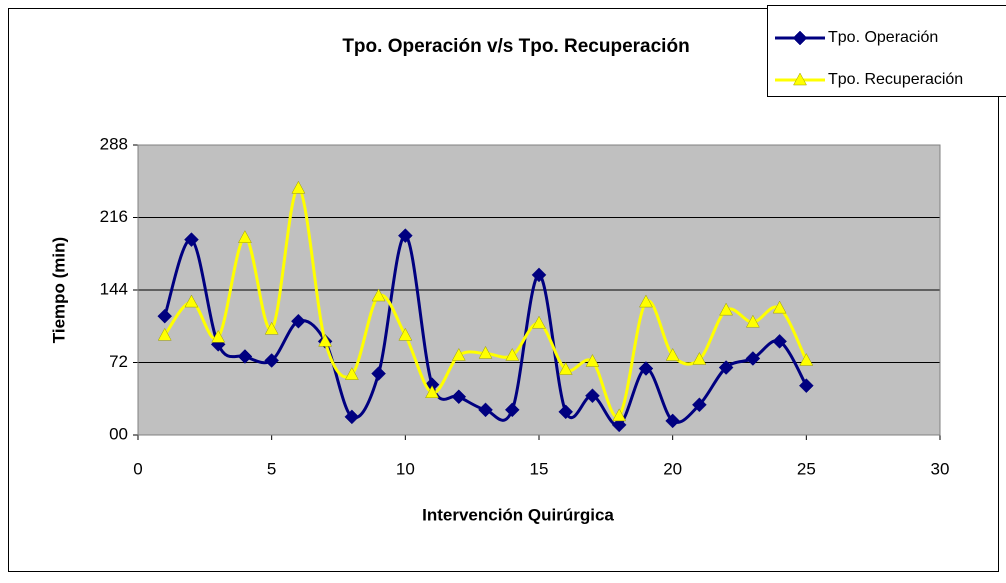 The height and width of the screenshot is (583, 1006). Describe the element at coordinates (137, 468) in the screenshot. I see `x-tick-label: 0` at that location.